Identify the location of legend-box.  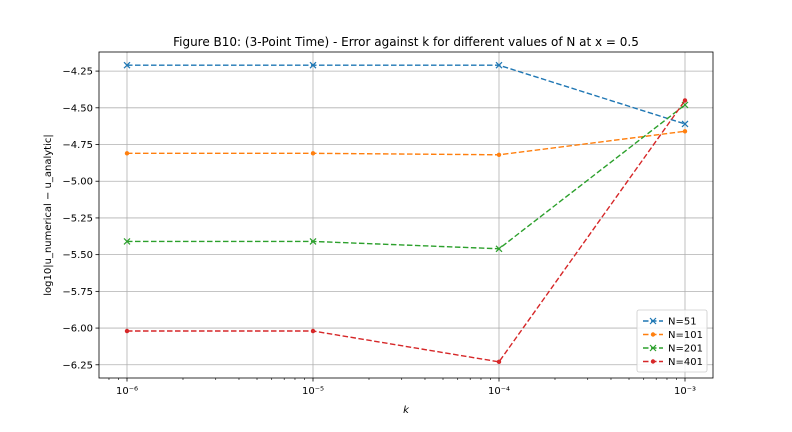
(672, 341).